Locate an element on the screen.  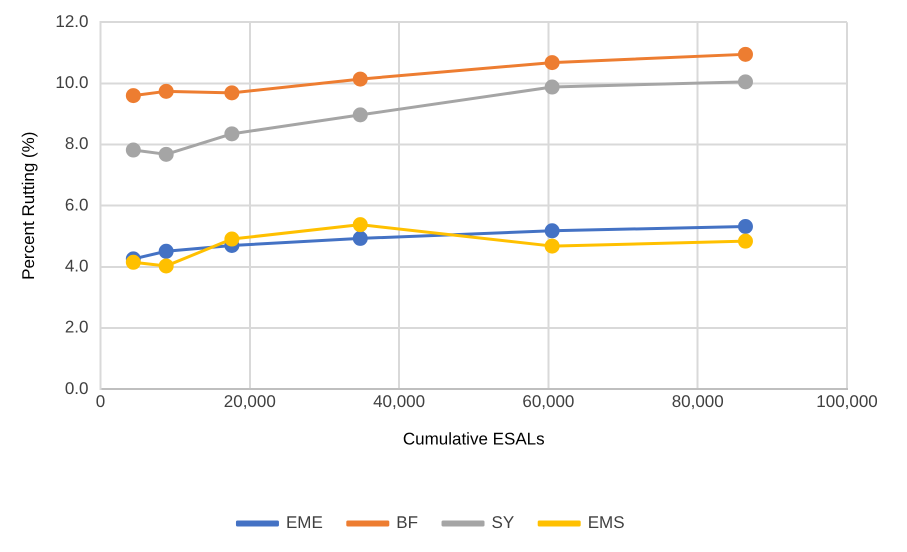
legend-label: EME is located at coordinates (304, 522).